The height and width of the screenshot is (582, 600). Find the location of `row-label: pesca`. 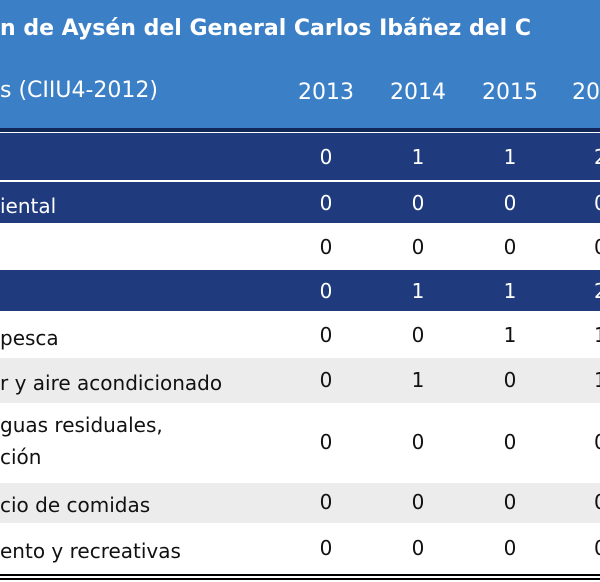

row-label: pesca is located at coordinates (29, 337).